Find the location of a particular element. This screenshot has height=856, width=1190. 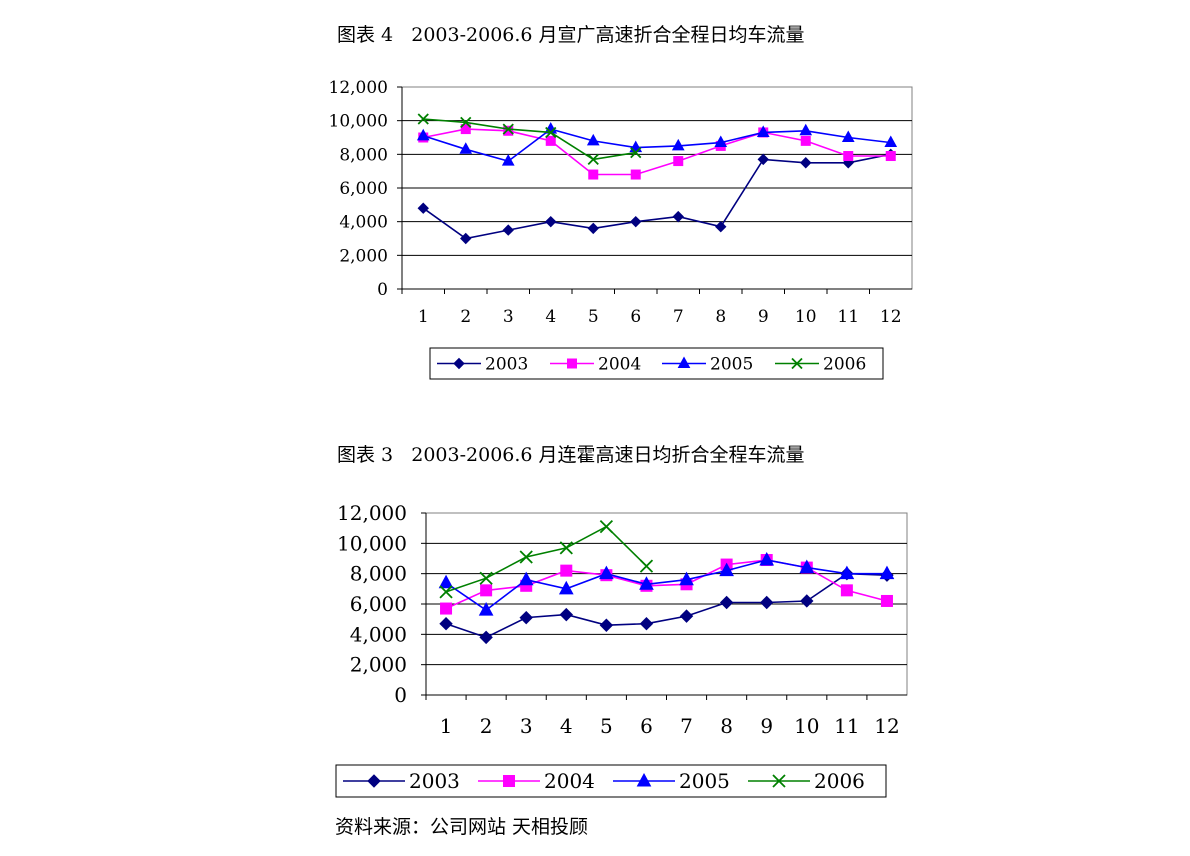

series-line-2006 is located at coordinates (529, 139).